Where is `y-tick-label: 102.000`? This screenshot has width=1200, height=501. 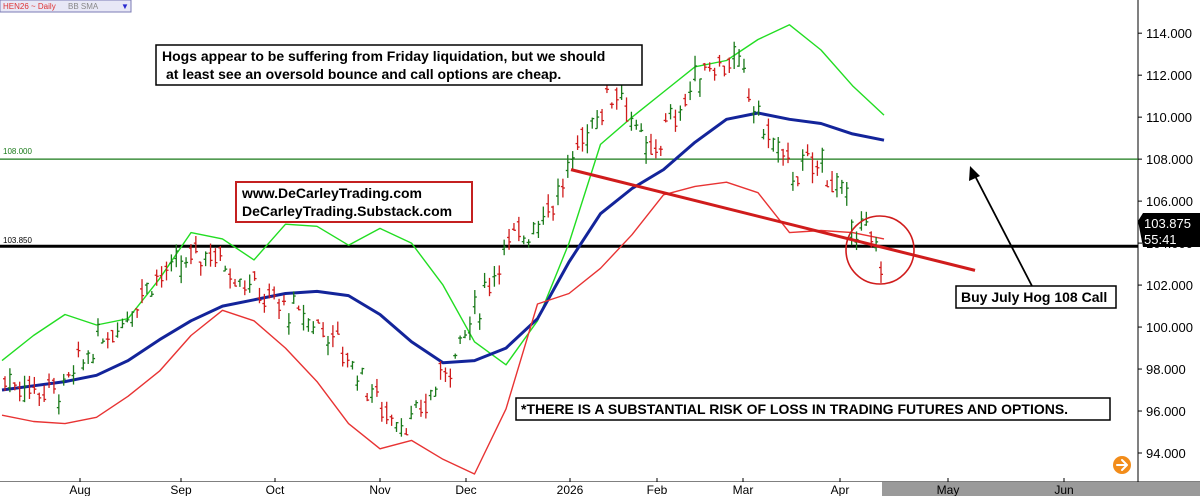 y-tick-label: 102.000 is located at coordinates (1169, 285).